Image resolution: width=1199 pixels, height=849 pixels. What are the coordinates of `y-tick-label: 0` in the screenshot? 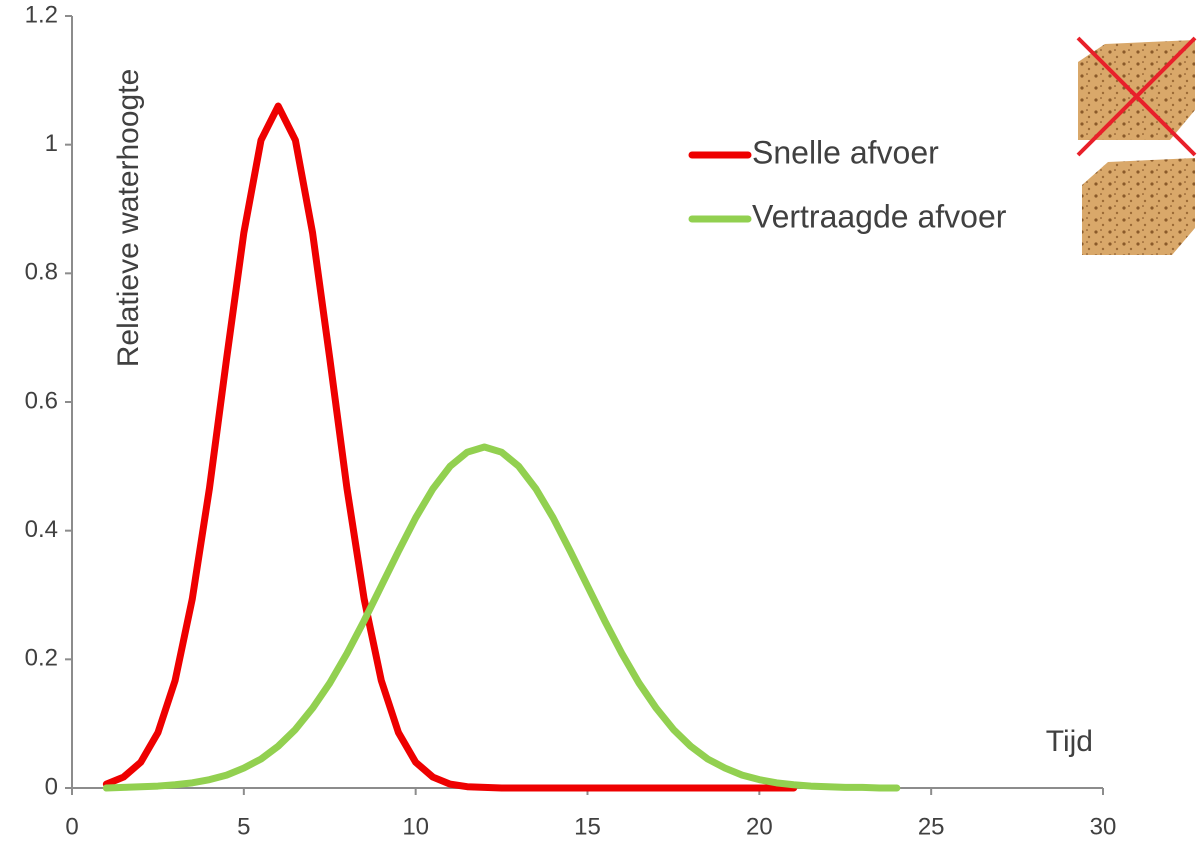 It's located at (51, 786).